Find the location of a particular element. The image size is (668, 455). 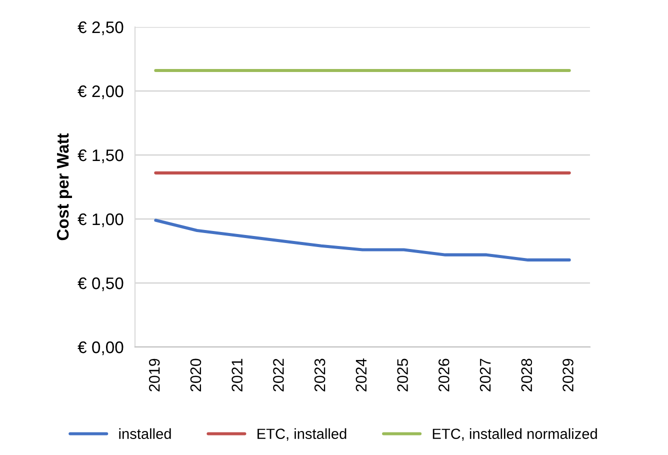

x-tick-label: 2020 is located at coordinates (196, 375).